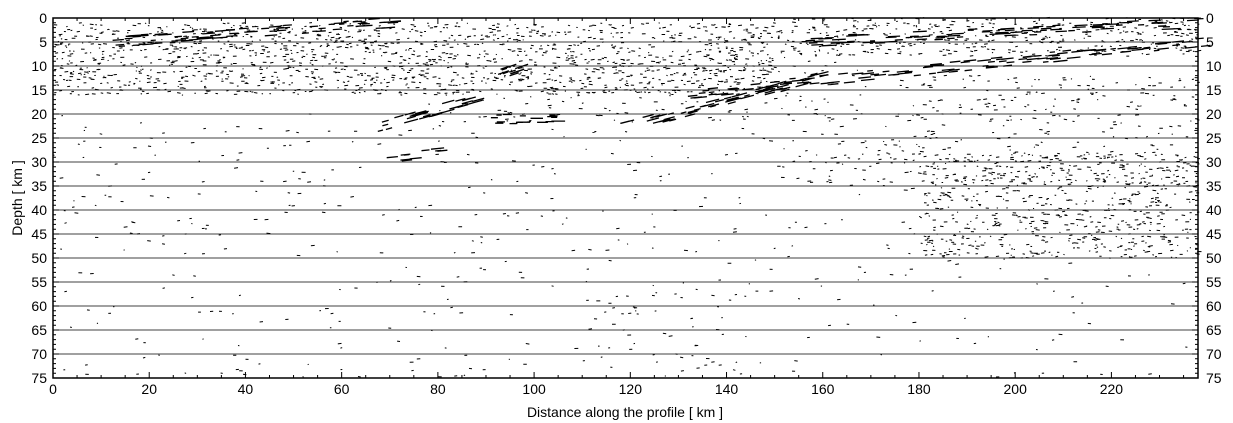 The width and height of the screenshot is (1233, 423). I want to click on x-tick-label: 60, so click(342, 389).